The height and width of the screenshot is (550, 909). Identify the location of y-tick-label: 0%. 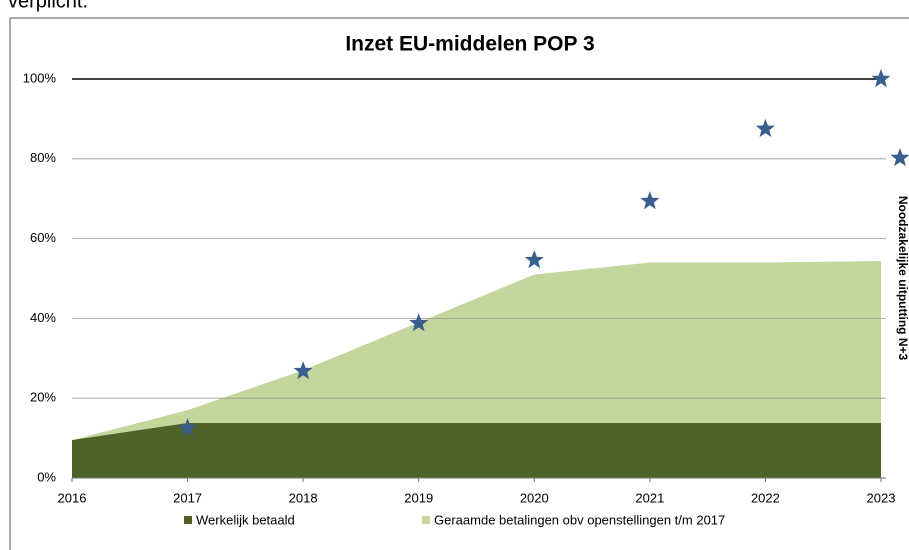
(46, 476).